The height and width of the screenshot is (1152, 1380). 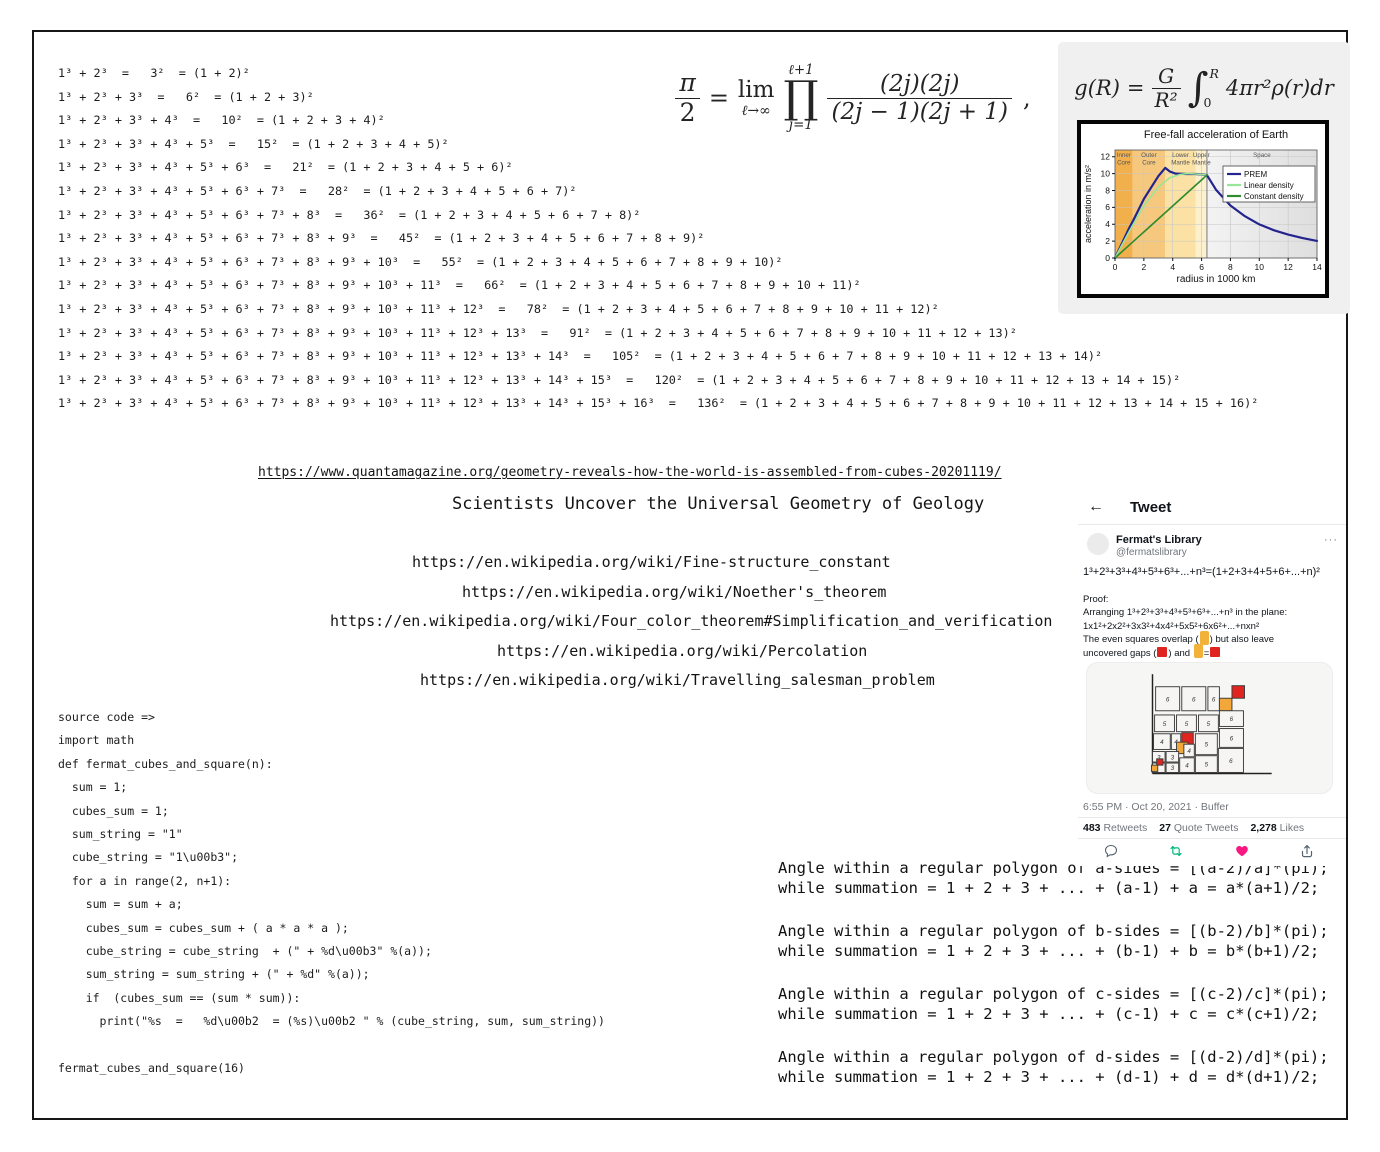 What do you see at coordinates (919, 111) in the screenshot?
I see `fraction-denominator: (2j − 1)(2j + 1)` at bounding box center [919, 111].